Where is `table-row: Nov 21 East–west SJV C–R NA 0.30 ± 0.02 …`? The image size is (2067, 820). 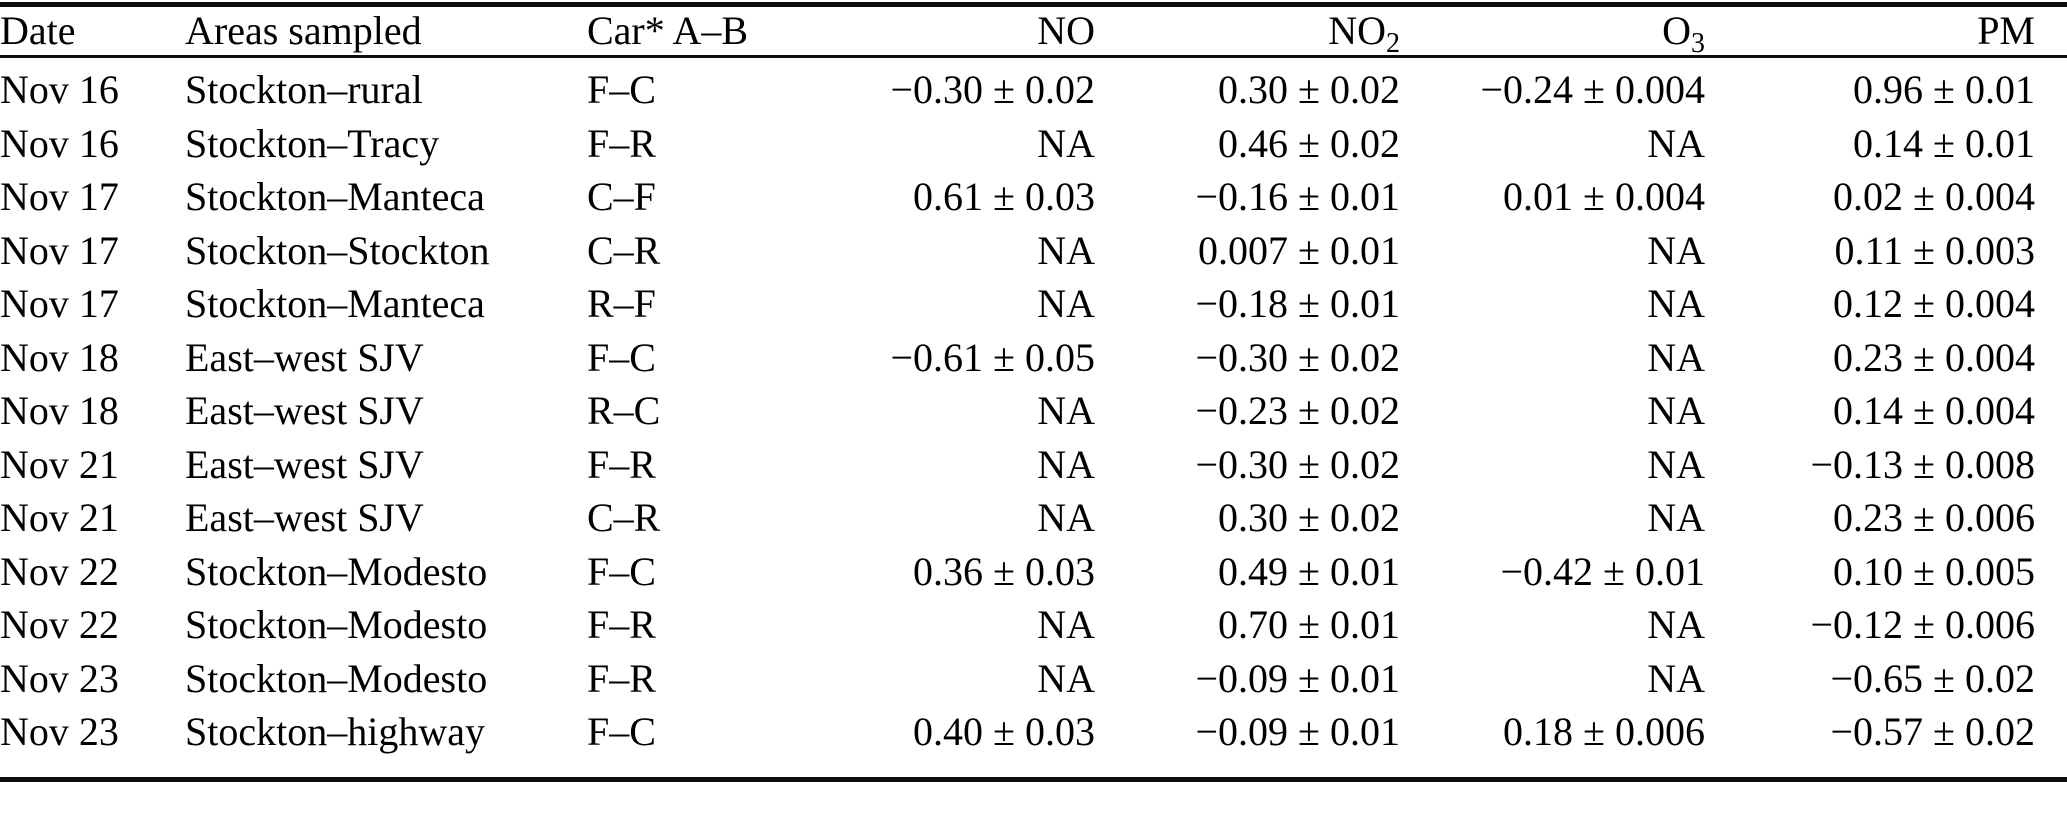 table-row: Nov 21 East–west SJV C–R NA 0.30 ± 0.02 … is located at coordinates (1033, 518).